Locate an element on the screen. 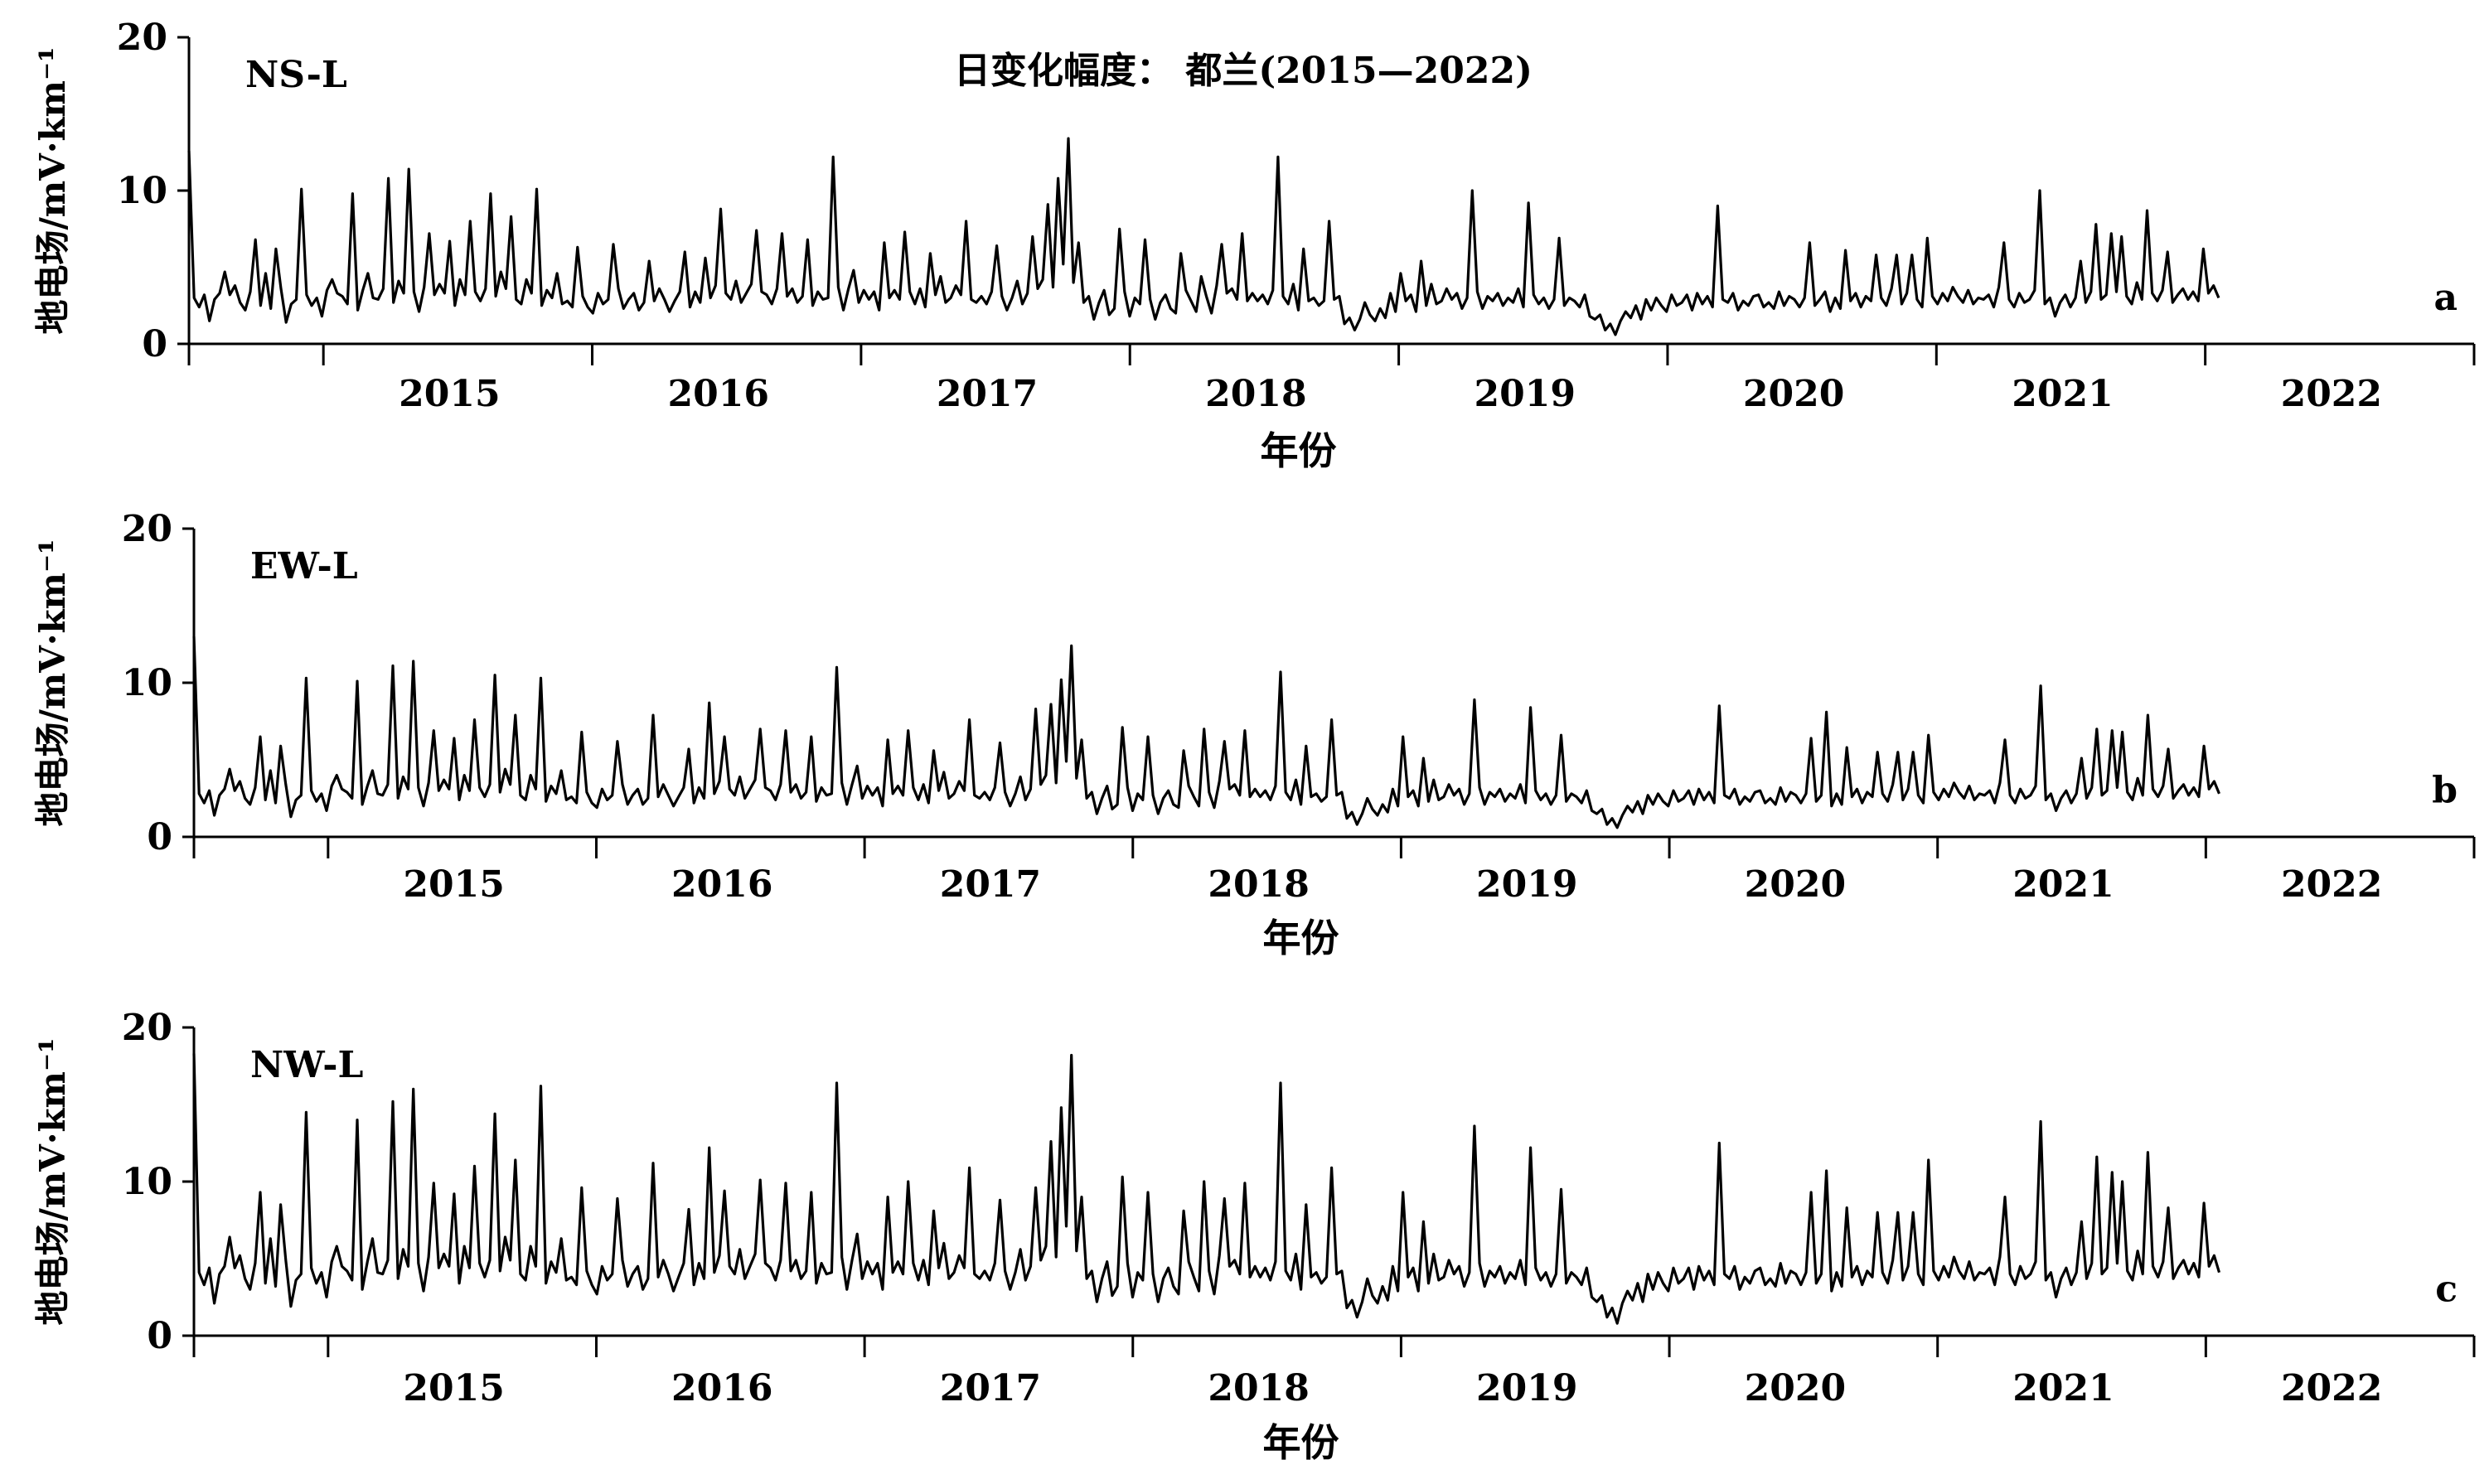  series-line-NS-L is located at coordinates (1203, 236).